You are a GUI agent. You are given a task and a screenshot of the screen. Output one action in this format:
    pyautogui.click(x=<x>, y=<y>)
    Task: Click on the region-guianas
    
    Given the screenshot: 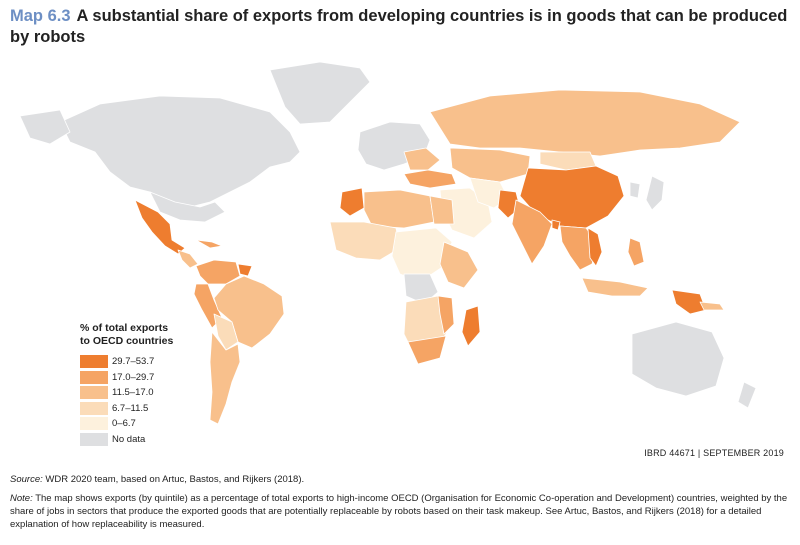 What is the action you would take?
    pyautogui.click(x=245, y=270)
    